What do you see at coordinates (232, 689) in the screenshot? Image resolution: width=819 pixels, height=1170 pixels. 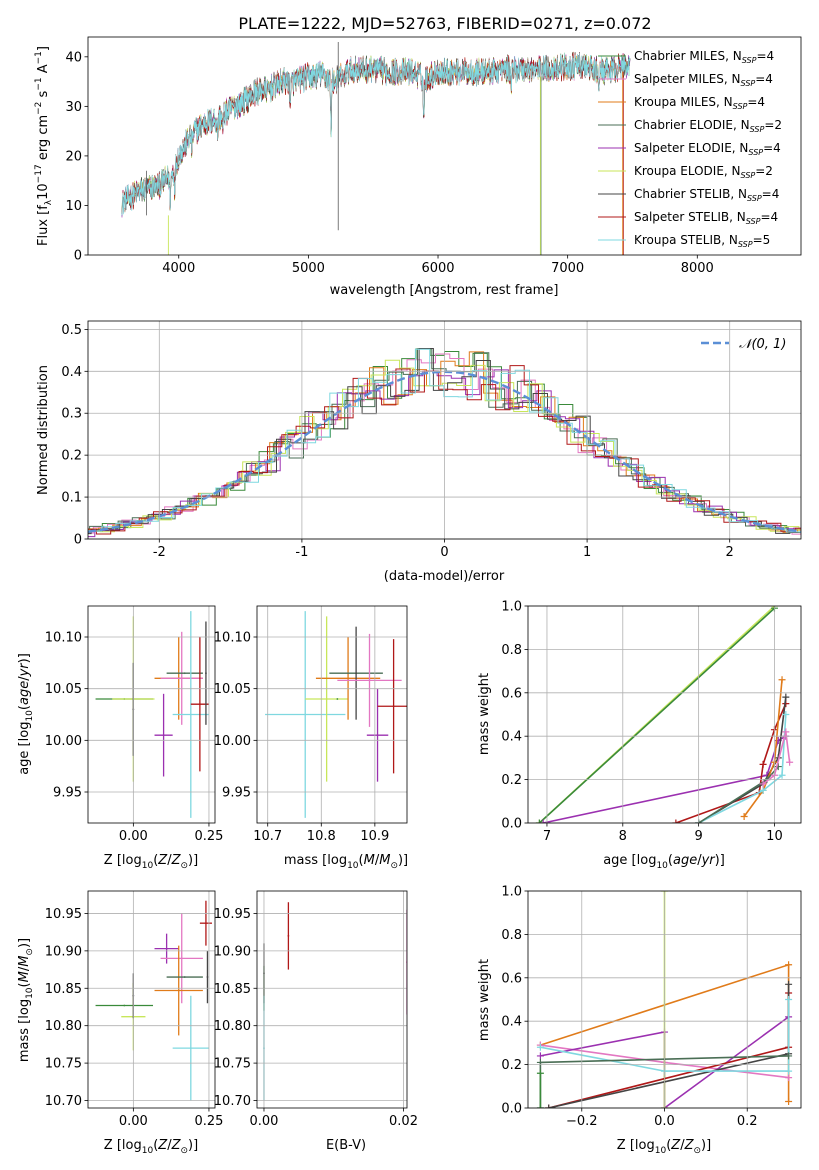 I see `y-tick-label: 10.05` at bounding box center [232, 689].